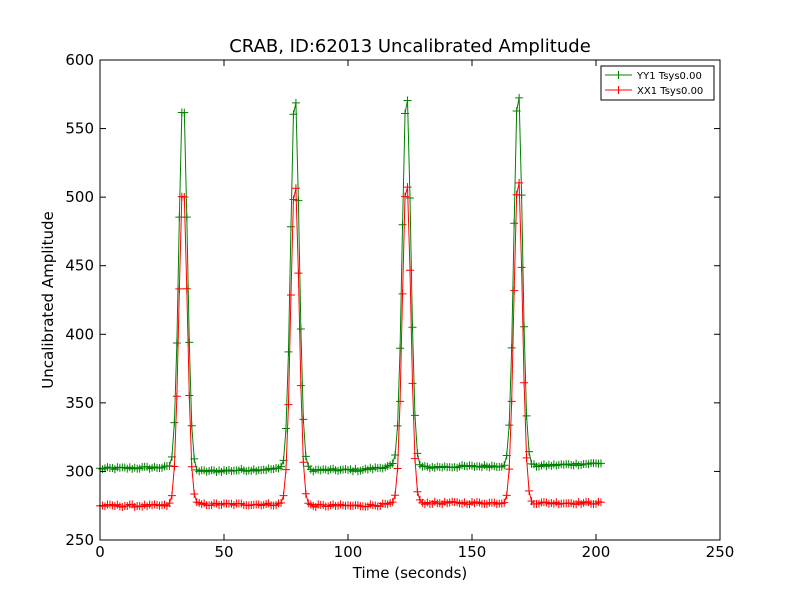 The height and width of the screenshot is (600, 800). Describe the element at coordinates (79, 471) in the screenshot. I see `y-tick-label: 300` at that location.